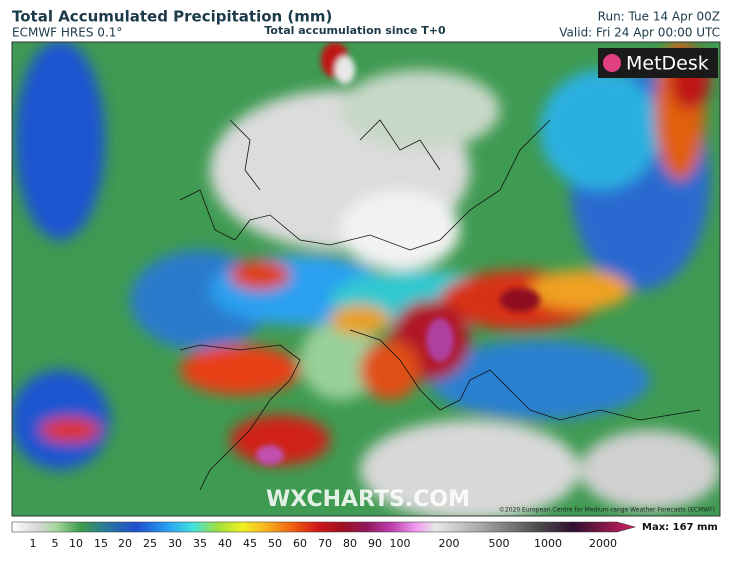  I want to click on scale-tick-label: 1000, so click(548, 543).